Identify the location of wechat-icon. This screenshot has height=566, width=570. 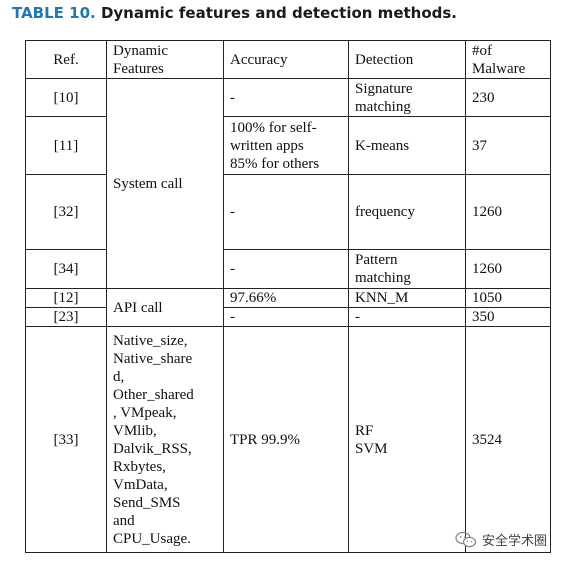
(466, 539).